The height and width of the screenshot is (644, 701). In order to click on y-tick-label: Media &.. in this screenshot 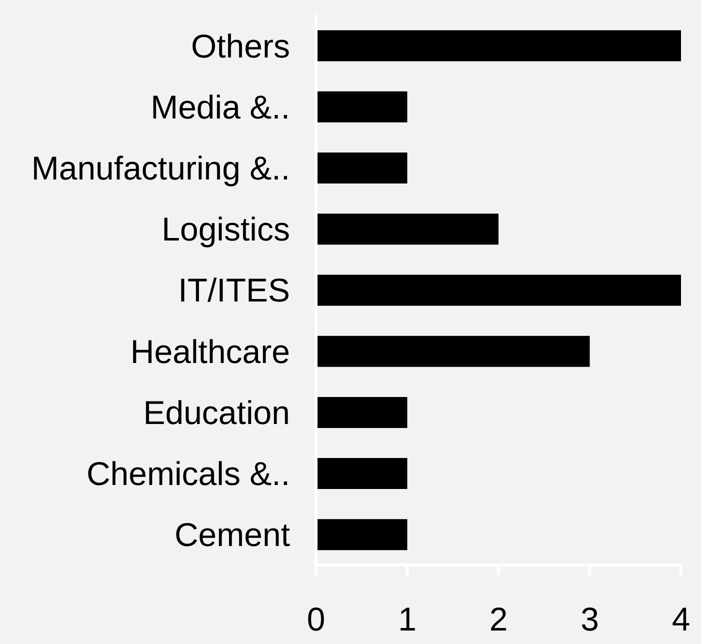, I will do `click(220, 107)`.